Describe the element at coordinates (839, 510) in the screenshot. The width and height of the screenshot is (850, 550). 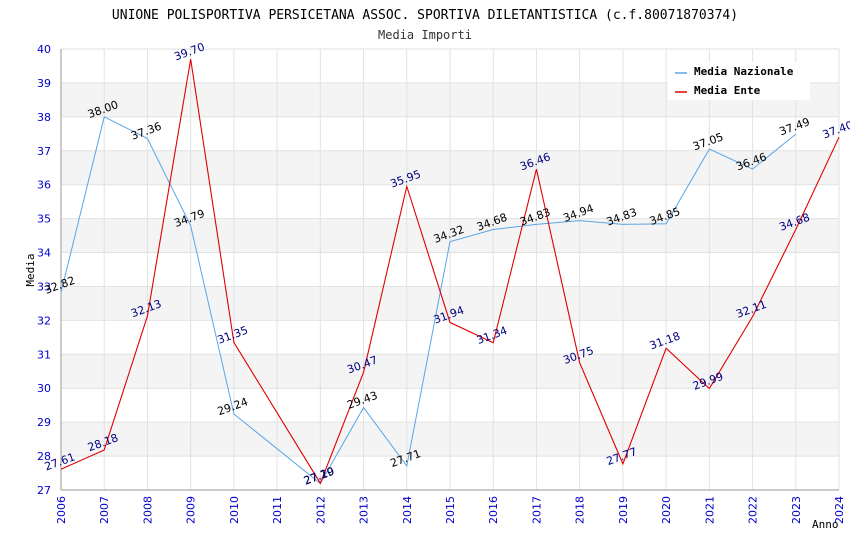
I see `x-tick-label: 2024` at that location.